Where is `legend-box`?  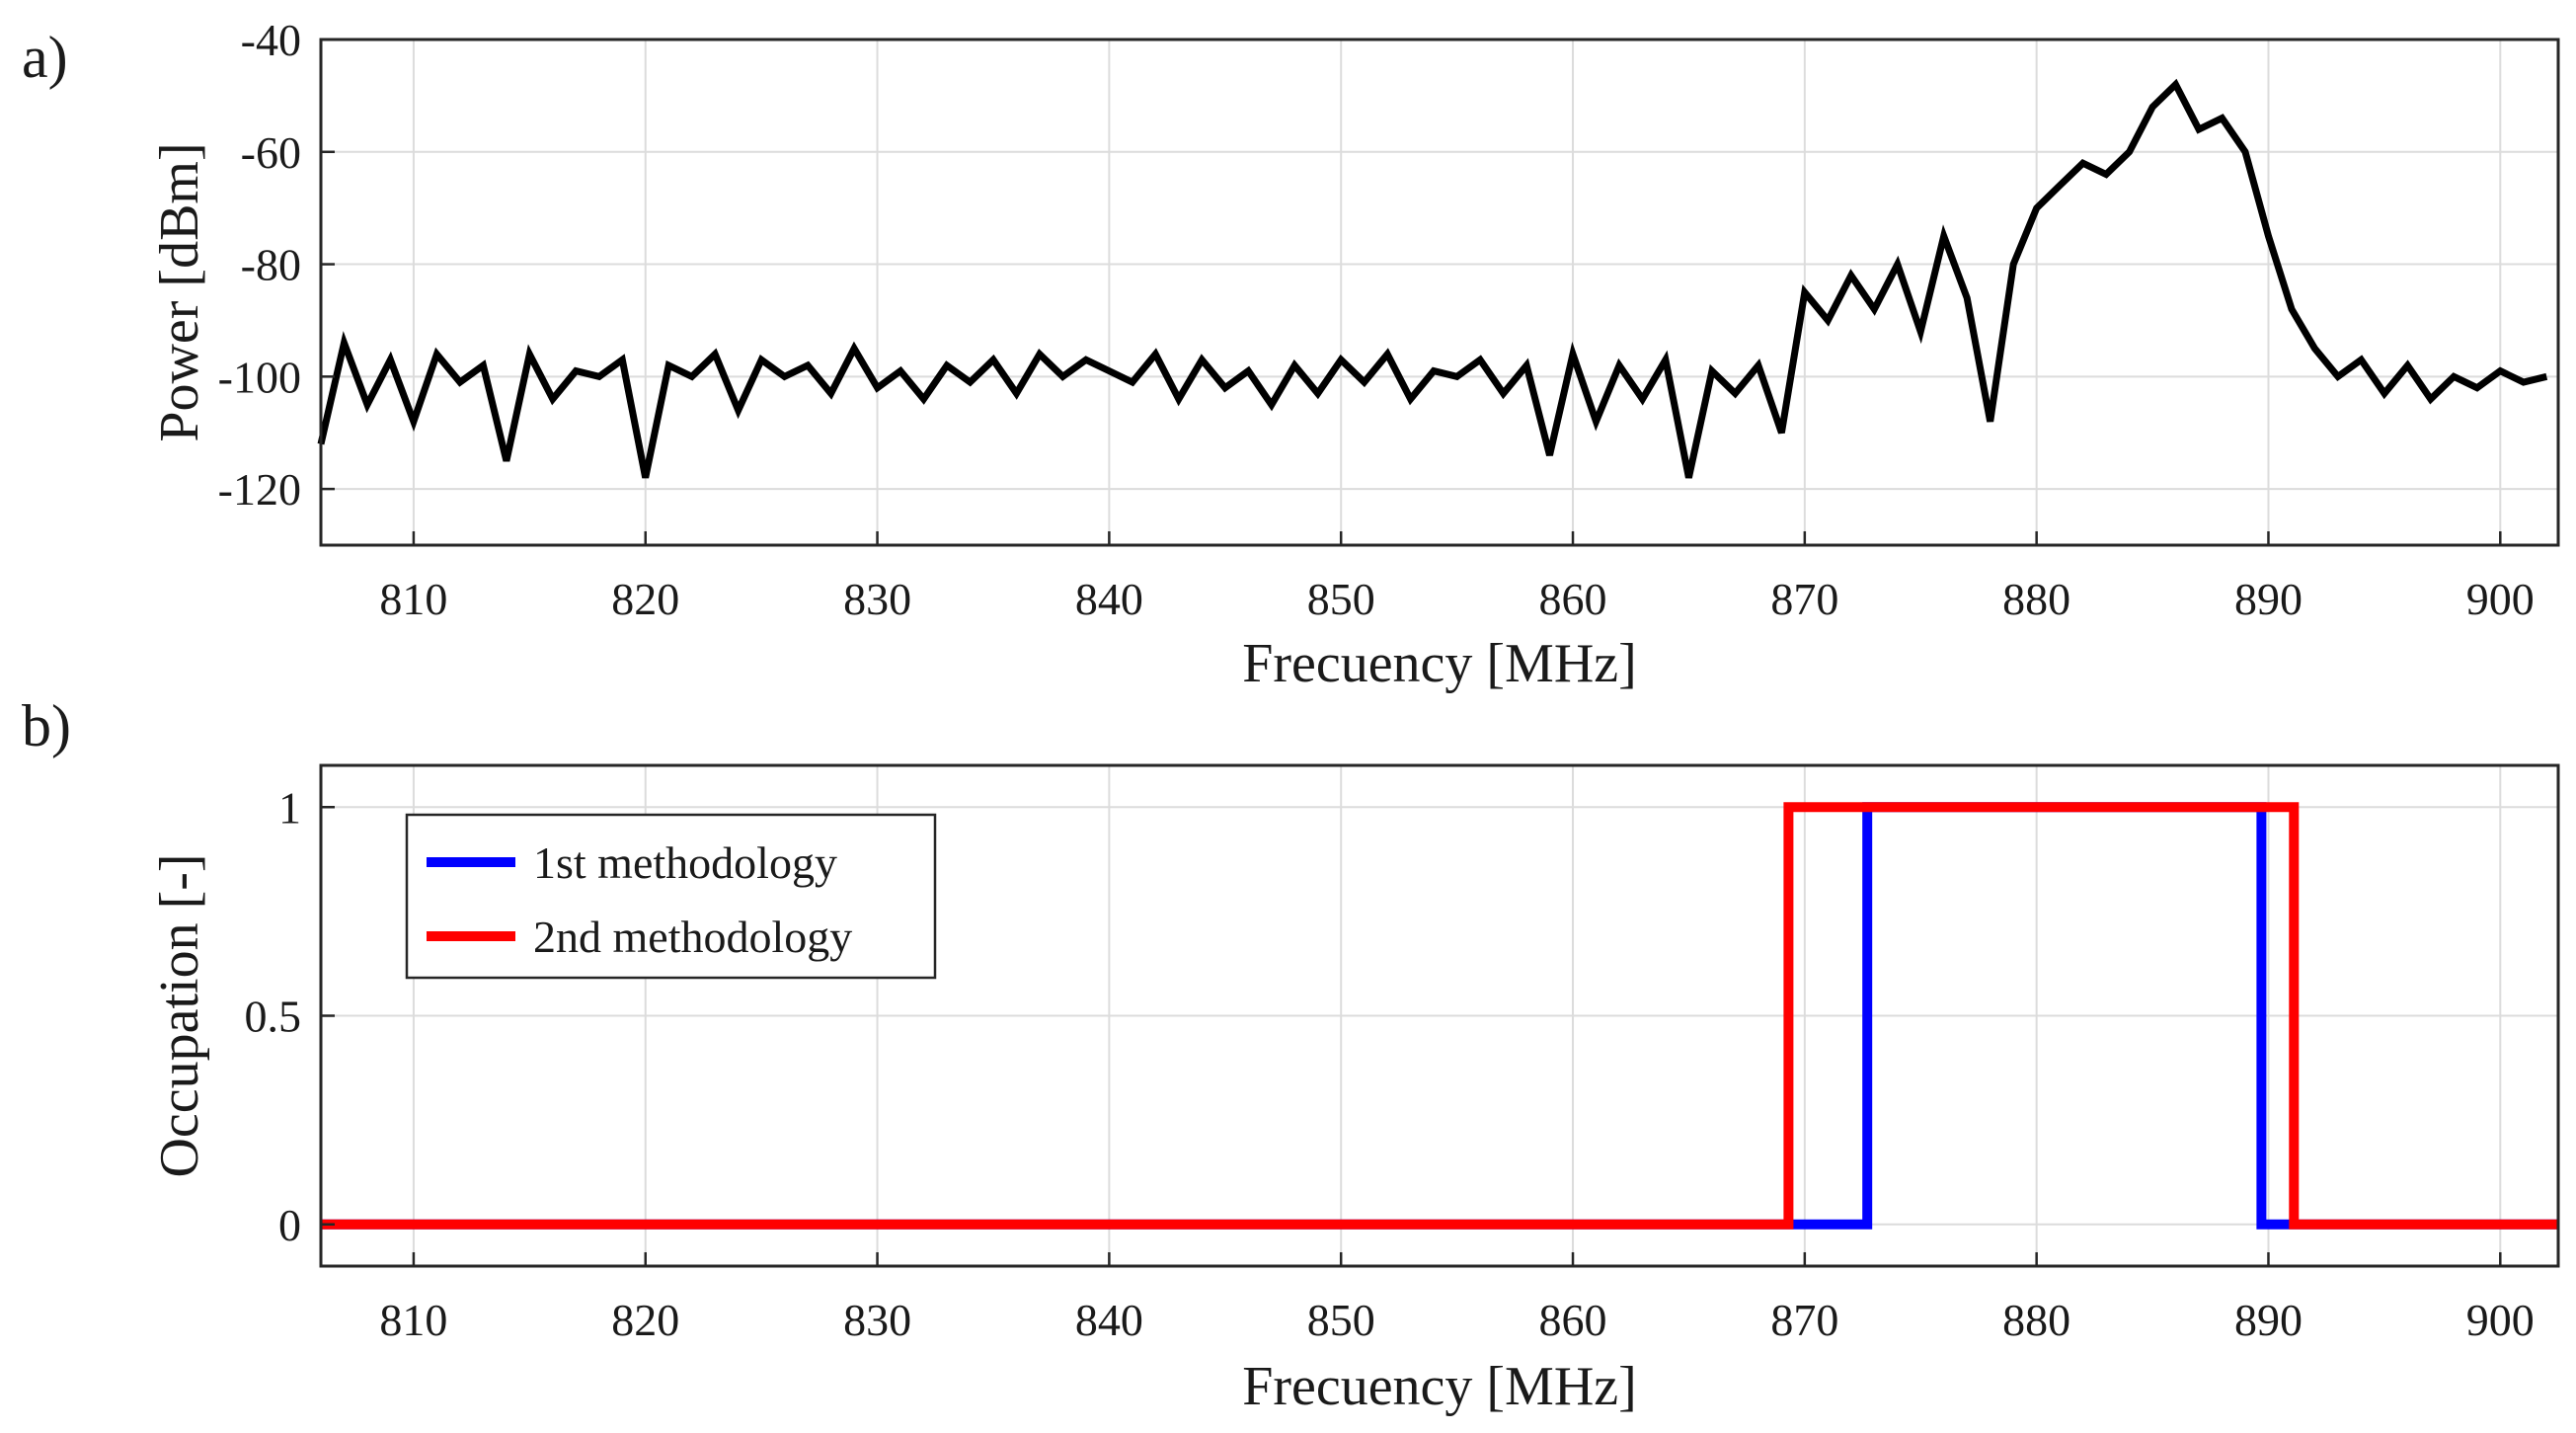 legend-box is located at coordinates (671, 897).